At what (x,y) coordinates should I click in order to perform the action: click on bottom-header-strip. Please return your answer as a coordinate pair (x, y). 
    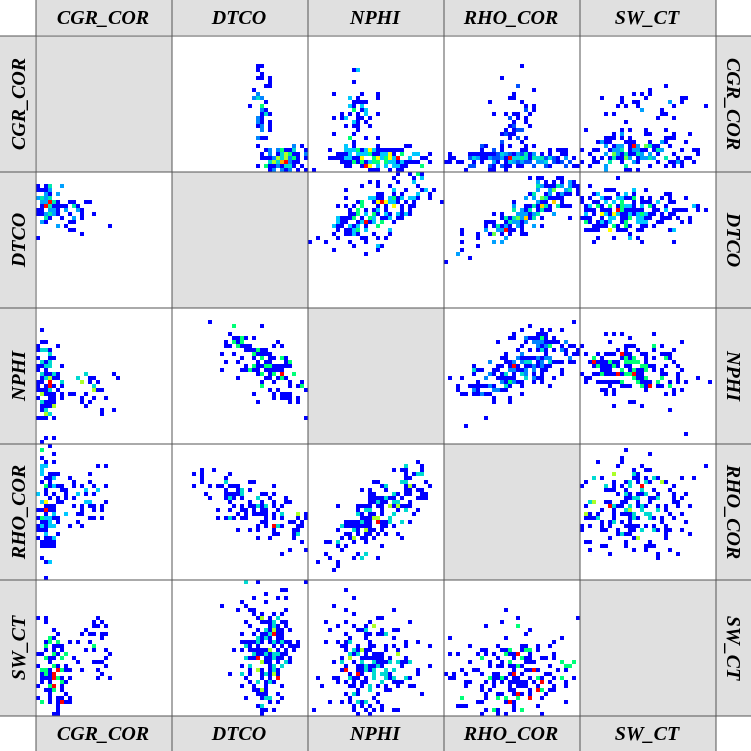
    Looking at the image, I should click on (376, 733).